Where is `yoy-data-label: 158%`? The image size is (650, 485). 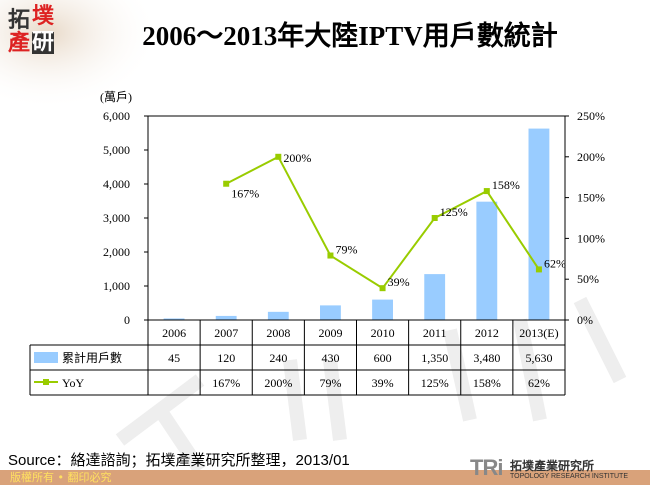 yoy-data-label: 158% is located at coordinates (506, 185).